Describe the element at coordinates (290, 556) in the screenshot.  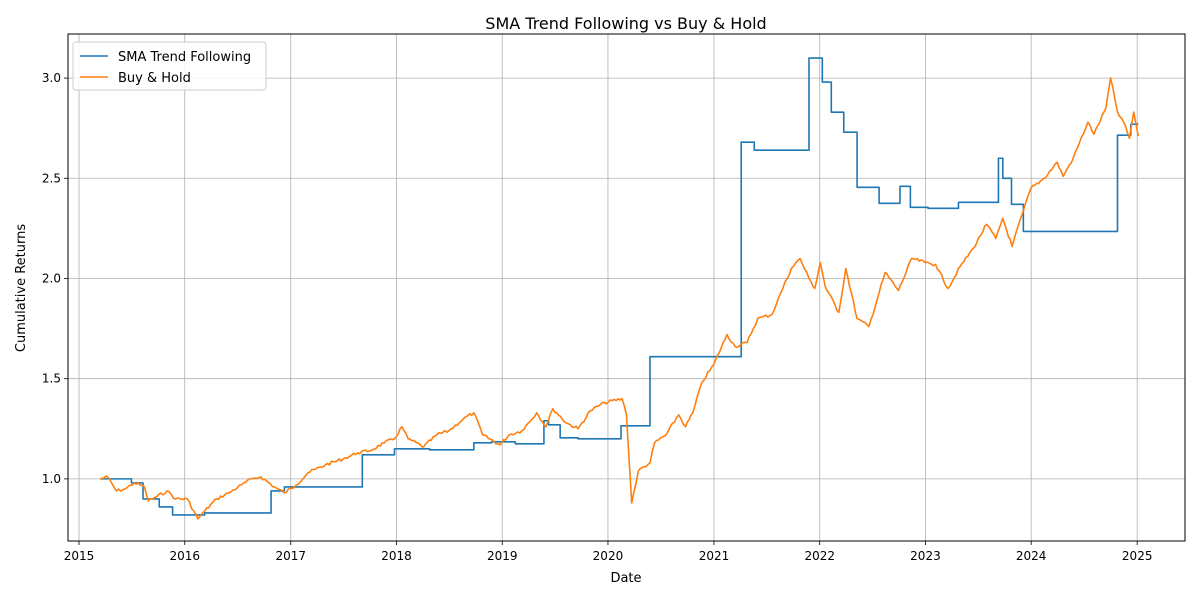
I see `x-tick-label: 2017` at that location.